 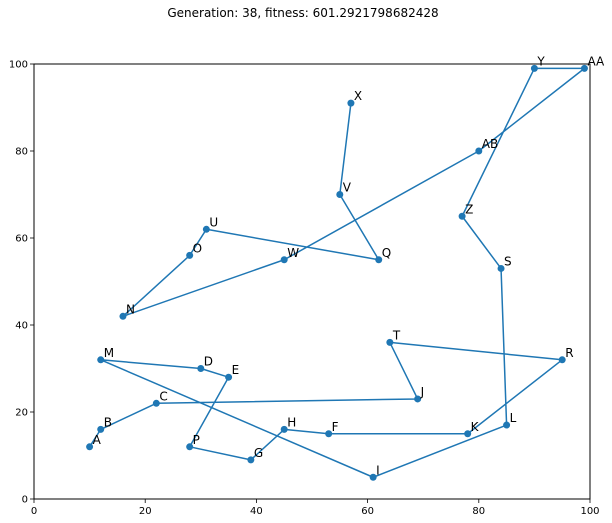 What do you see at coordinates (569, 353) in the screenshot?
I see `city-label: R` at bounding box center [569, 353].